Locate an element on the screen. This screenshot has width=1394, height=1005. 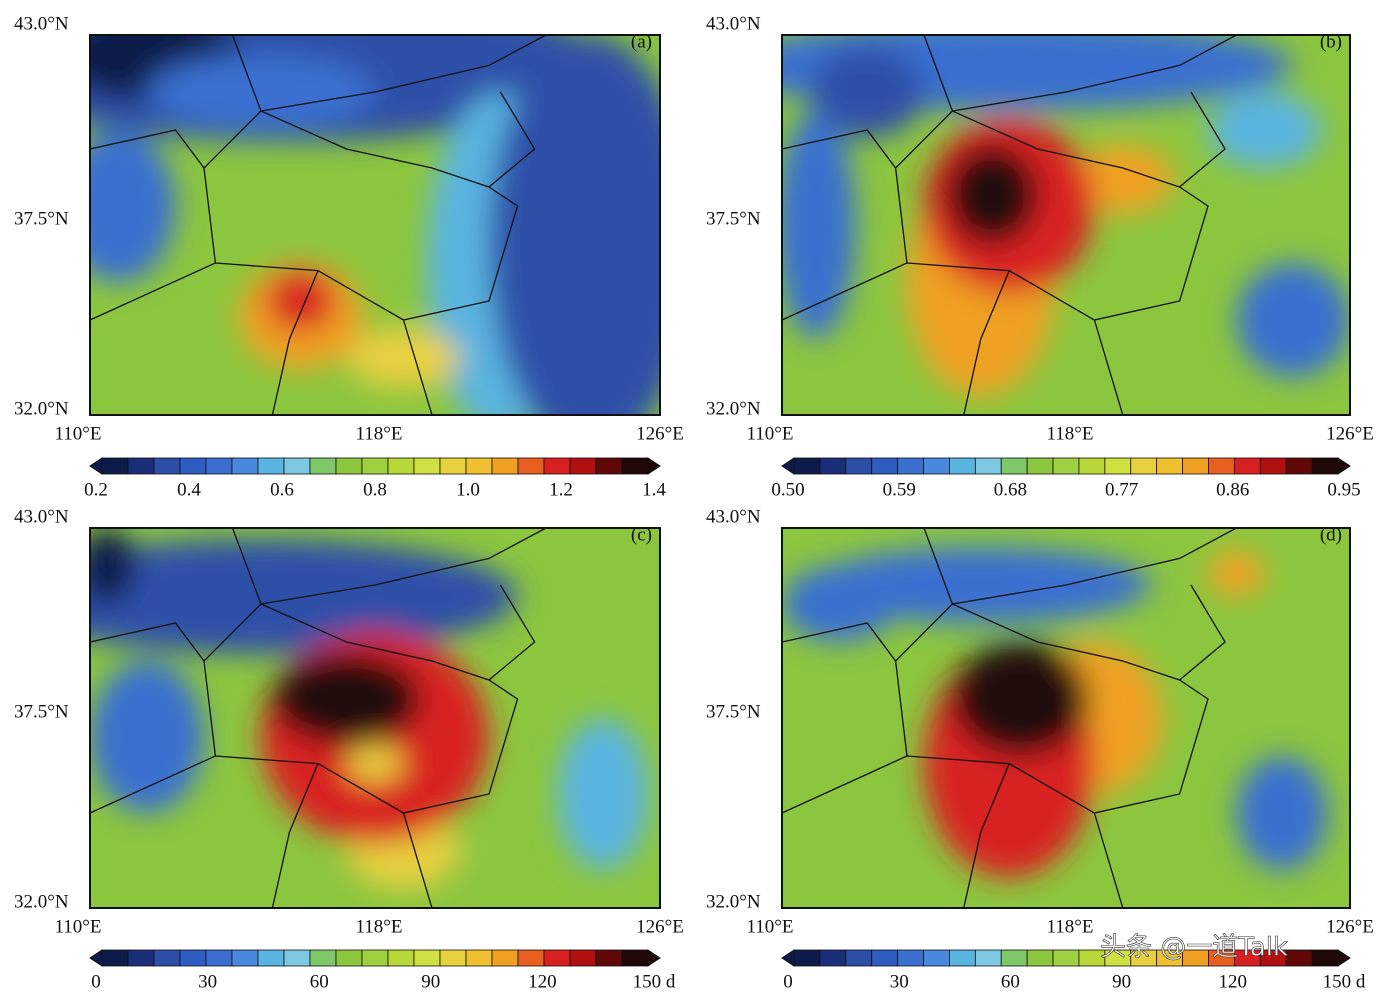
colorbar-label: 150 d is located at coordinates (1344, 981).